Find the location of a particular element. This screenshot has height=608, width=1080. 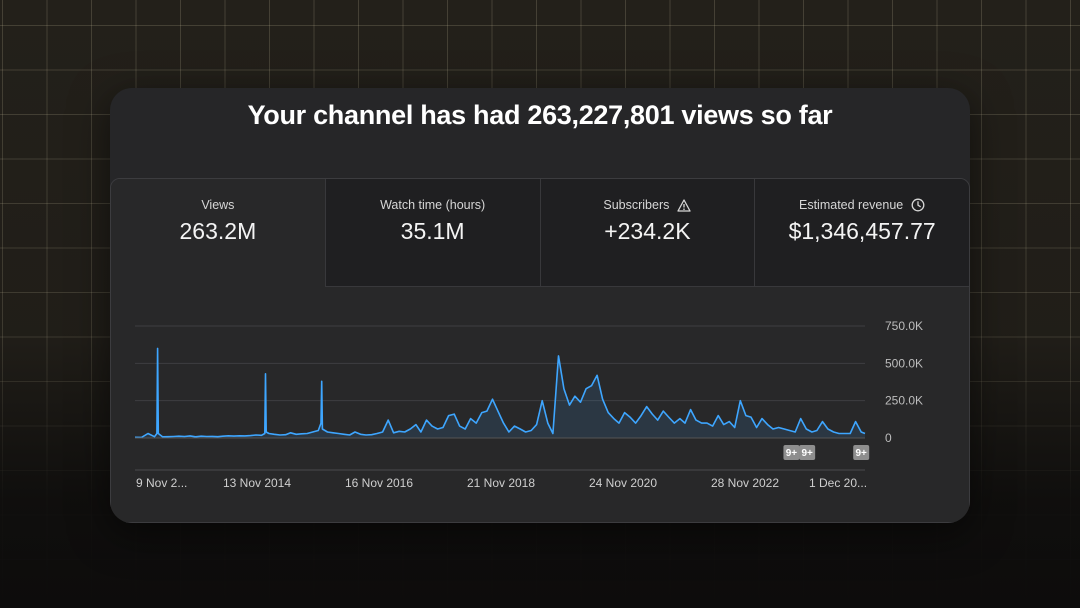

clock-icon is located at coordinates (918, 205).